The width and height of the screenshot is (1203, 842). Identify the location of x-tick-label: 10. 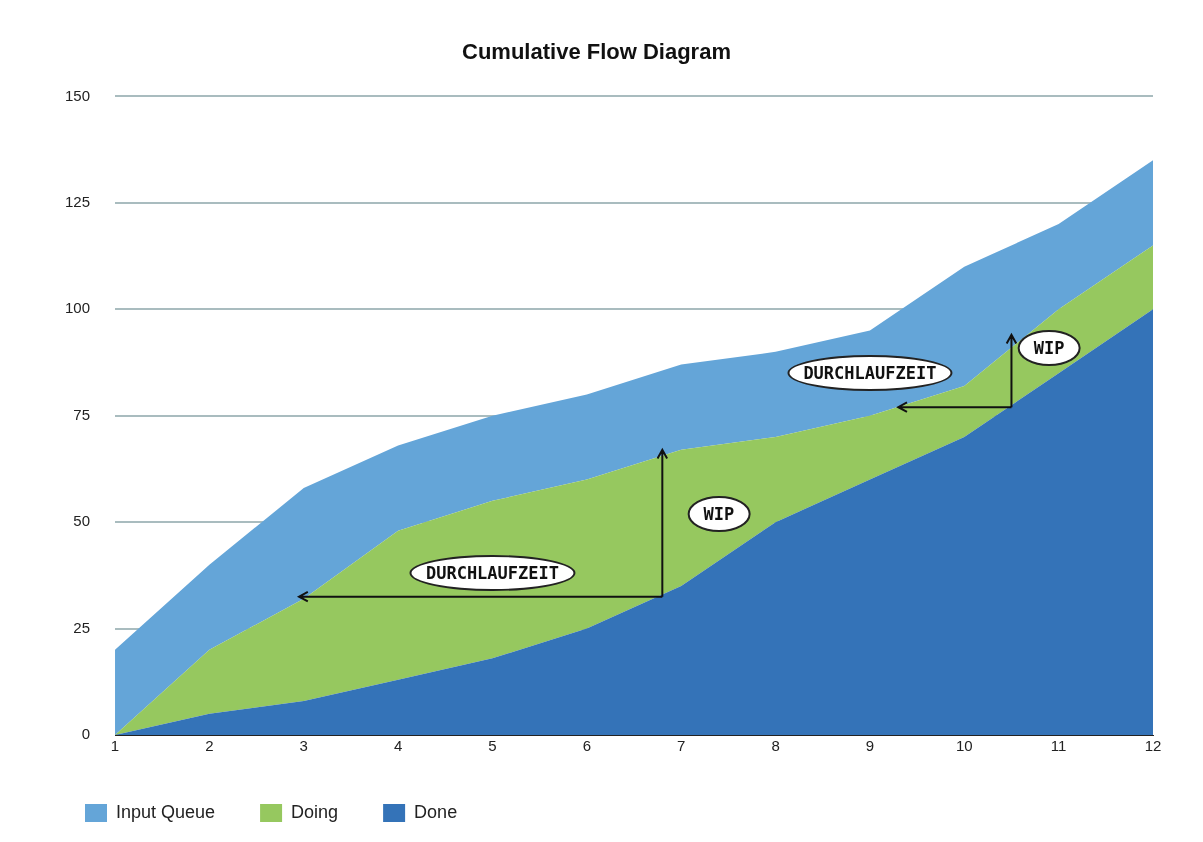
(964, 746).